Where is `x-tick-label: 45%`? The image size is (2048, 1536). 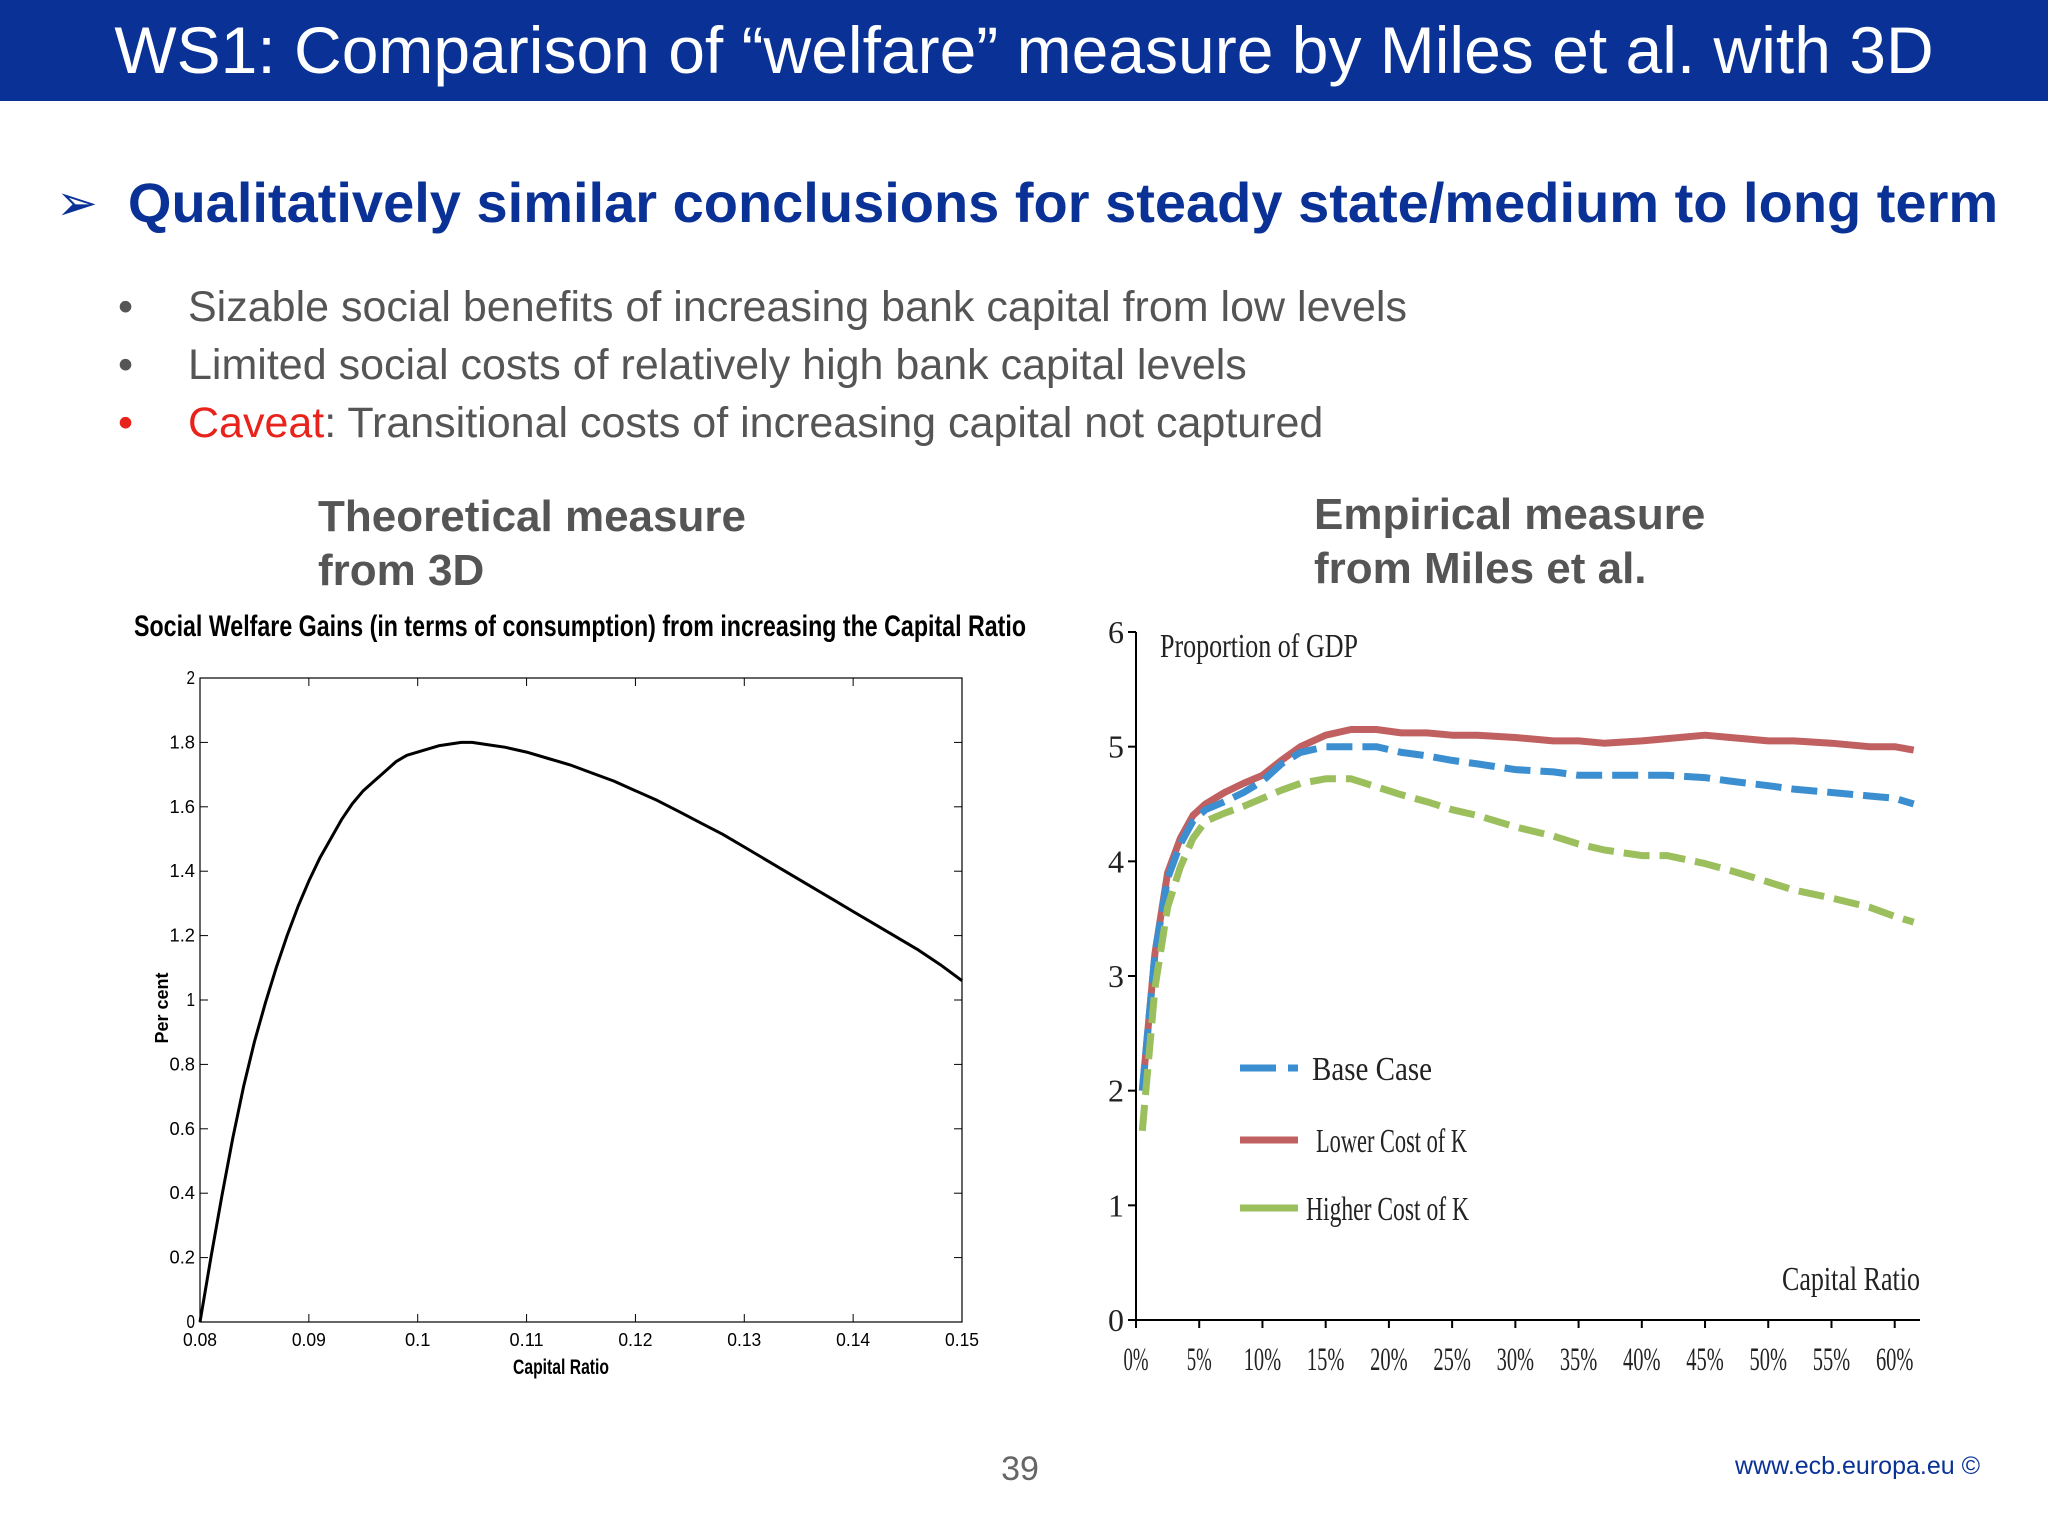 x-tick-label: 45% is located at coordinates (1705, 1360).